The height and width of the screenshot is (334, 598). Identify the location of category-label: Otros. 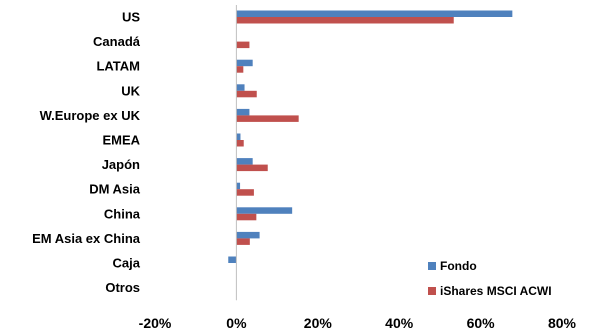
(122, 287).